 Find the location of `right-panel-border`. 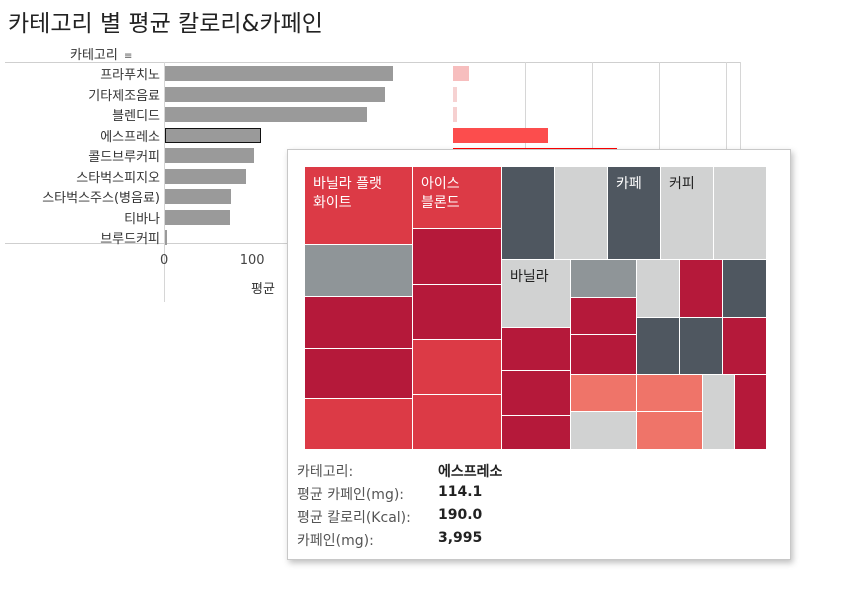

right-panel-border is located at coordinates (740, 106).